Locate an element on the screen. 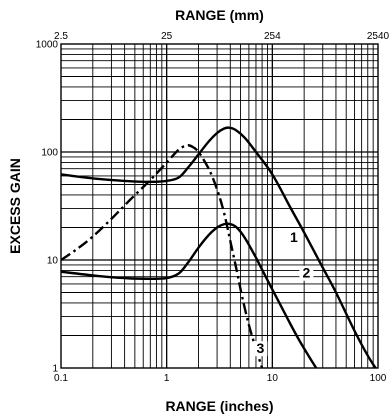 This screenshot has width=391, height=417. x-tick-label: 1 is located at coordinates (167, 378).